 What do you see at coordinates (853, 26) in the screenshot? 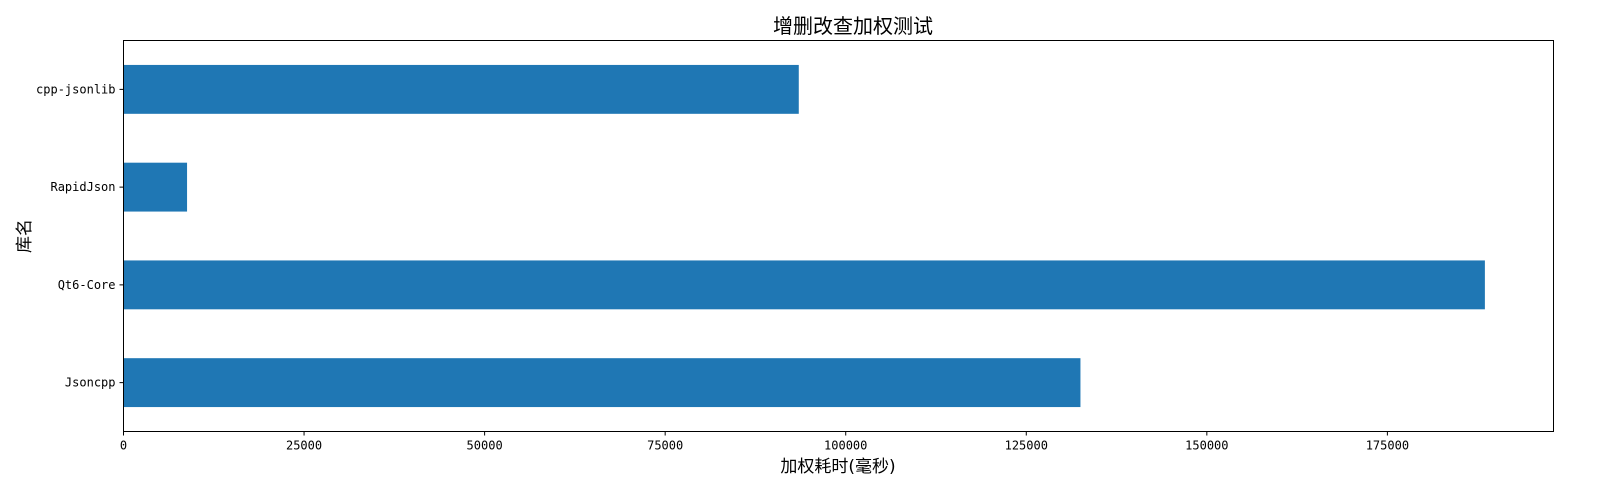
I see `chart-title: 增删改查加权测试` at bounding box center [853, 26].